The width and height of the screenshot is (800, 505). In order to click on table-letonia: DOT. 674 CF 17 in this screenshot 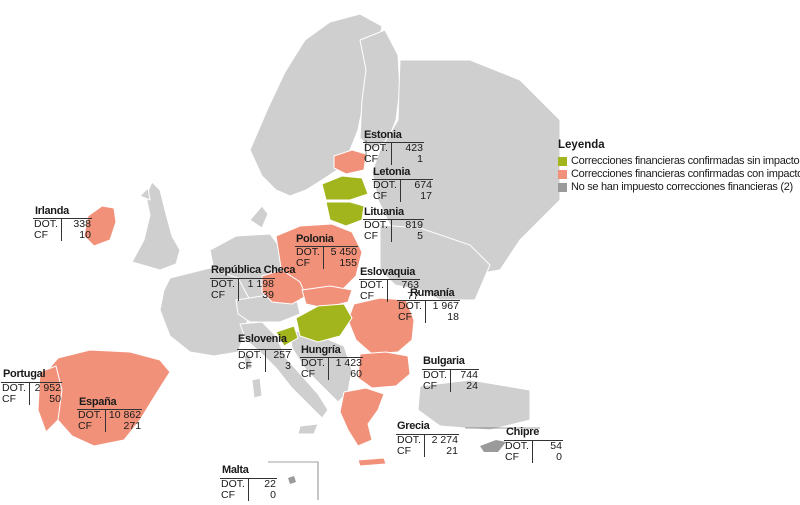, I will do `click(402, 190)`.